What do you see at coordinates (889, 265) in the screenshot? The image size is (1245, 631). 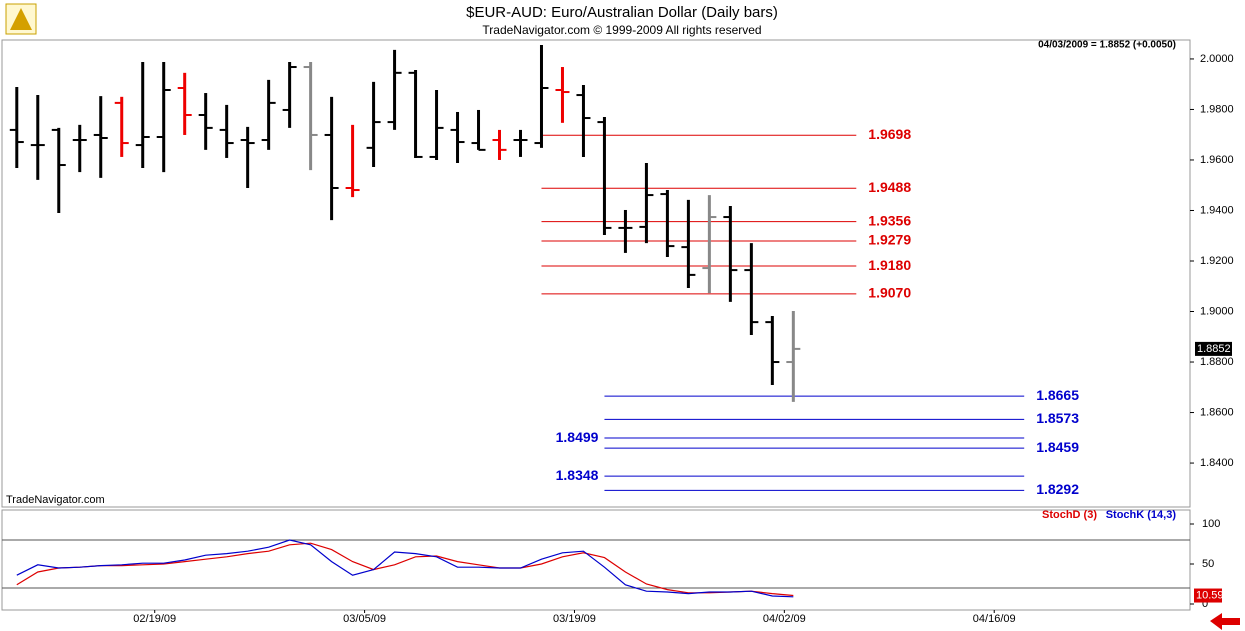 I see `level-label: 1.9180` at bounding box center [889, 265].